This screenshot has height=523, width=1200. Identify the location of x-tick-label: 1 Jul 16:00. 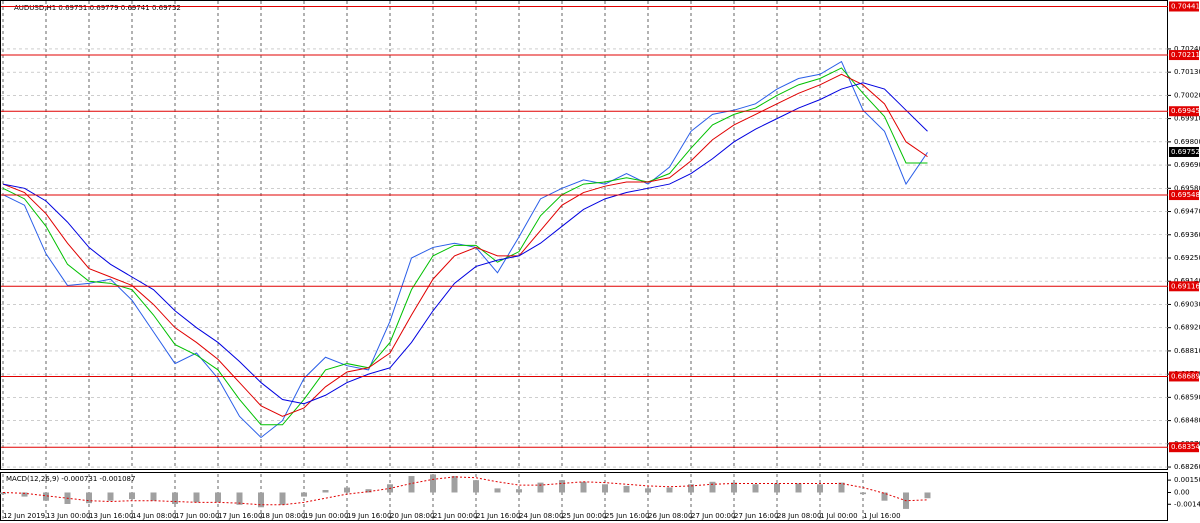
(882, 516).